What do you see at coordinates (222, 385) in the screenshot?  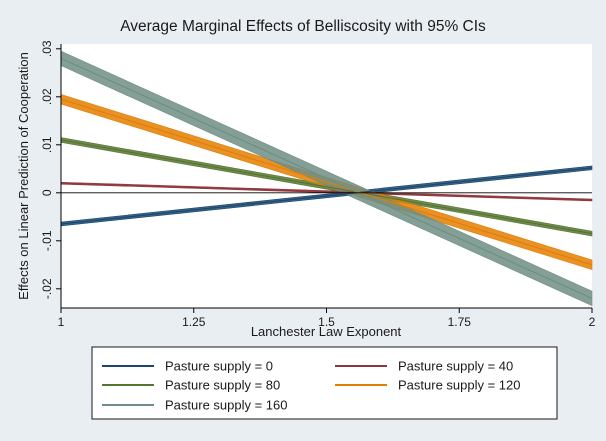 I see `legend-label-series-2: Pasture supply = 80` at bounding box center [222, 385].